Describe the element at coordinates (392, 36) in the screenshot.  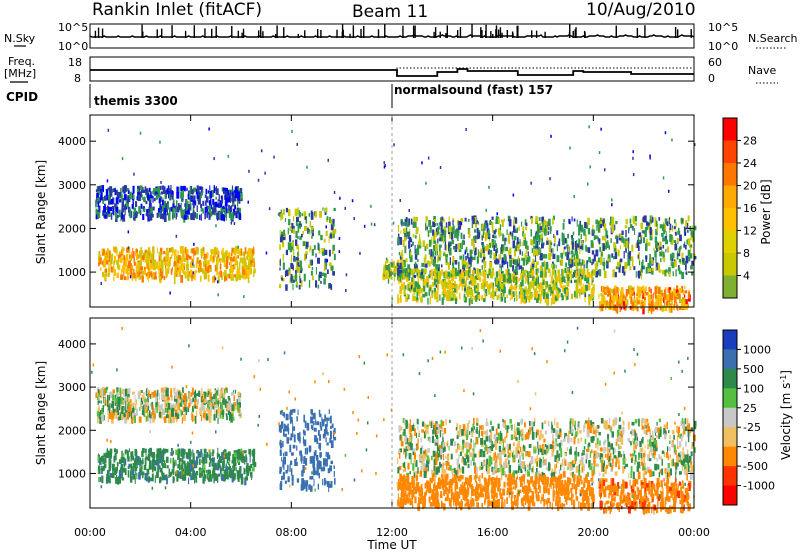
I see `noise-series` at that location.